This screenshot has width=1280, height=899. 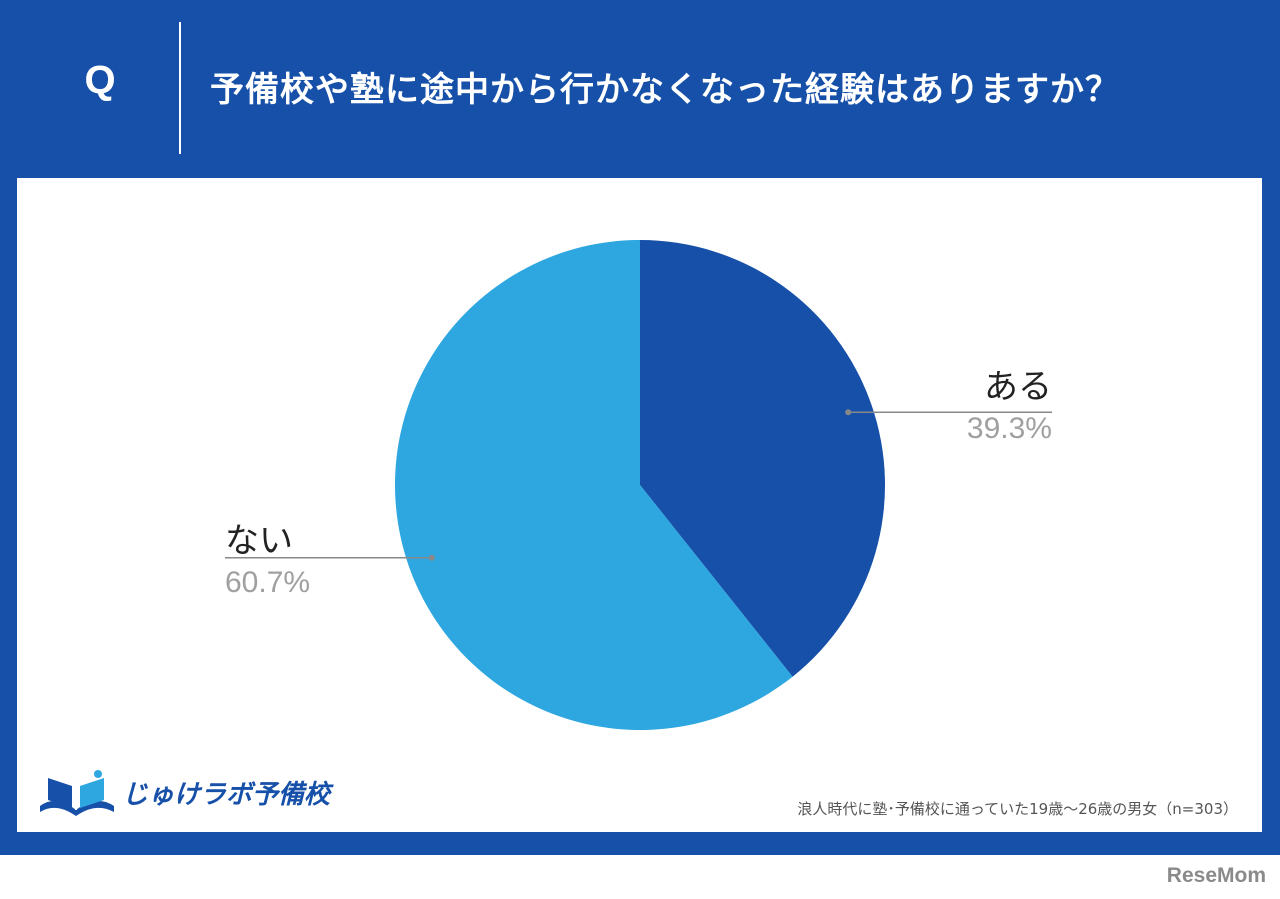 What do you see at coordinates (1017, 809) in the screenshot?
I see `source-note: 浪人時代に塾･予備校に通っていた19歳～26歳の男女（n=303）` at bounding box center [1017, 809].